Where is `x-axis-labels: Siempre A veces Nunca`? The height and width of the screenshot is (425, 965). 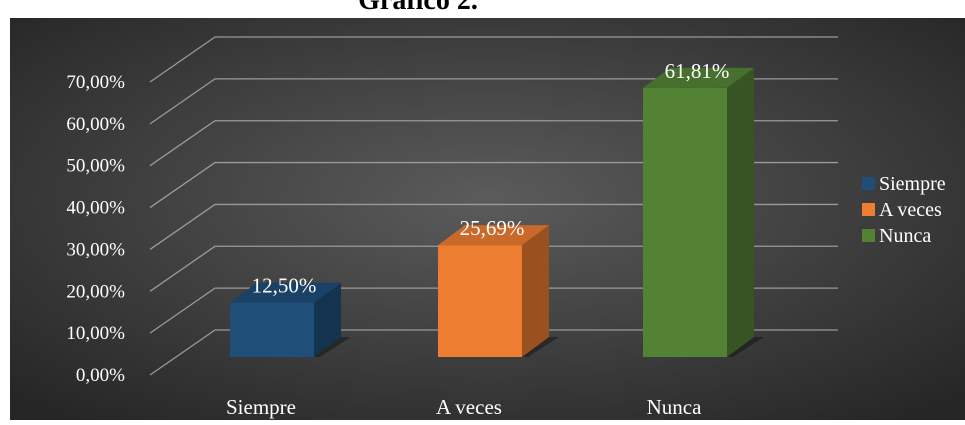
x-axis-labels: Siempre A veces Nunca is located at coordinates (464, 407).